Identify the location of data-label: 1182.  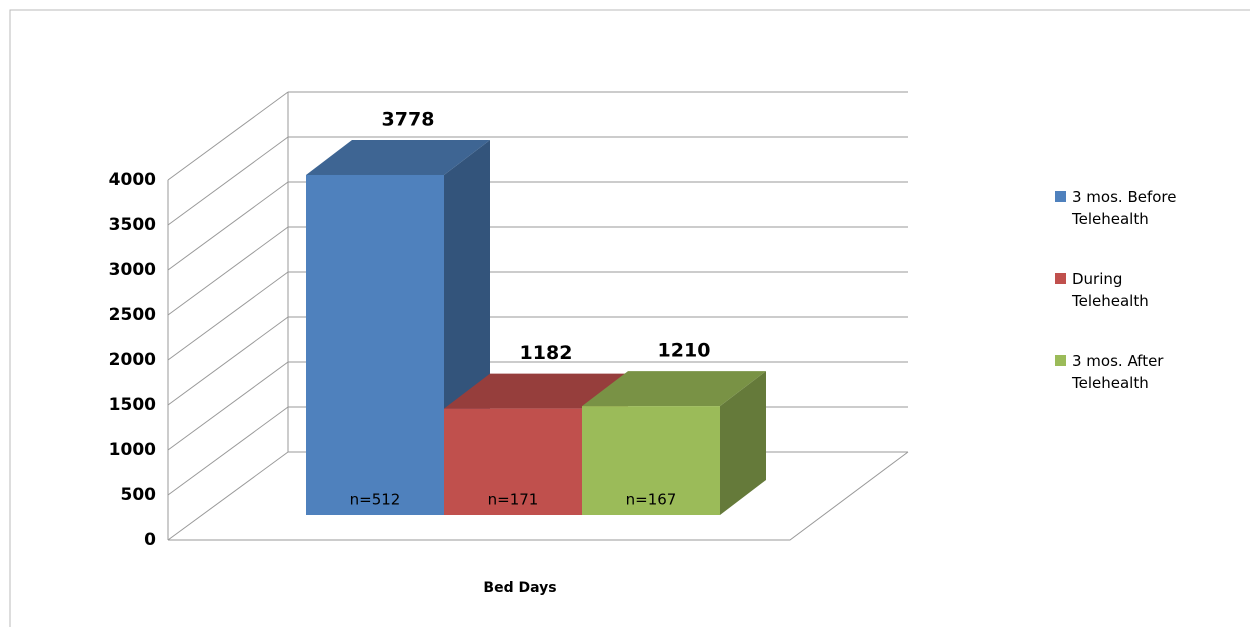
(546, 353).